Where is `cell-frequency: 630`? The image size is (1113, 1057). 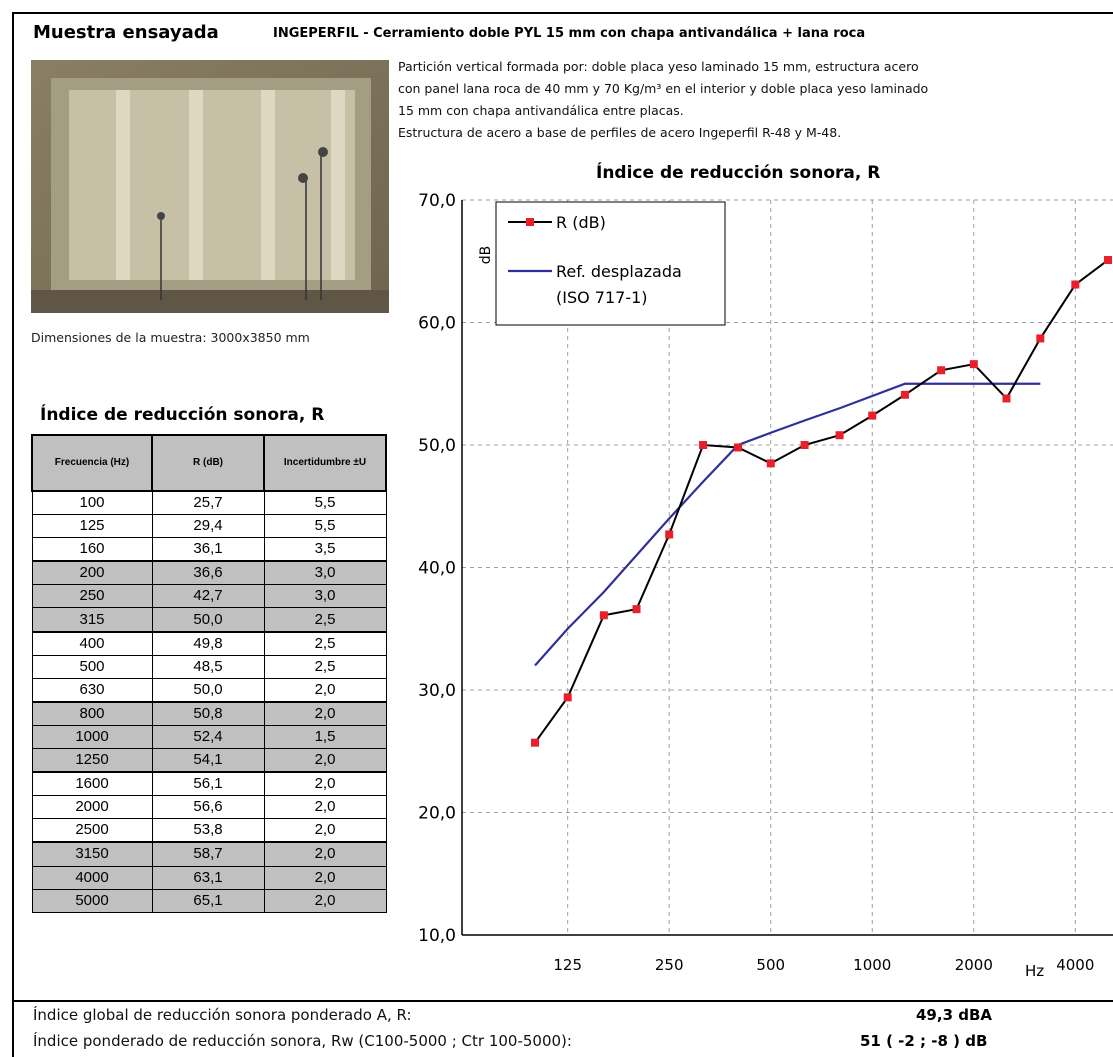 cell-frequency: 630 is located at coordinates (92, 690).